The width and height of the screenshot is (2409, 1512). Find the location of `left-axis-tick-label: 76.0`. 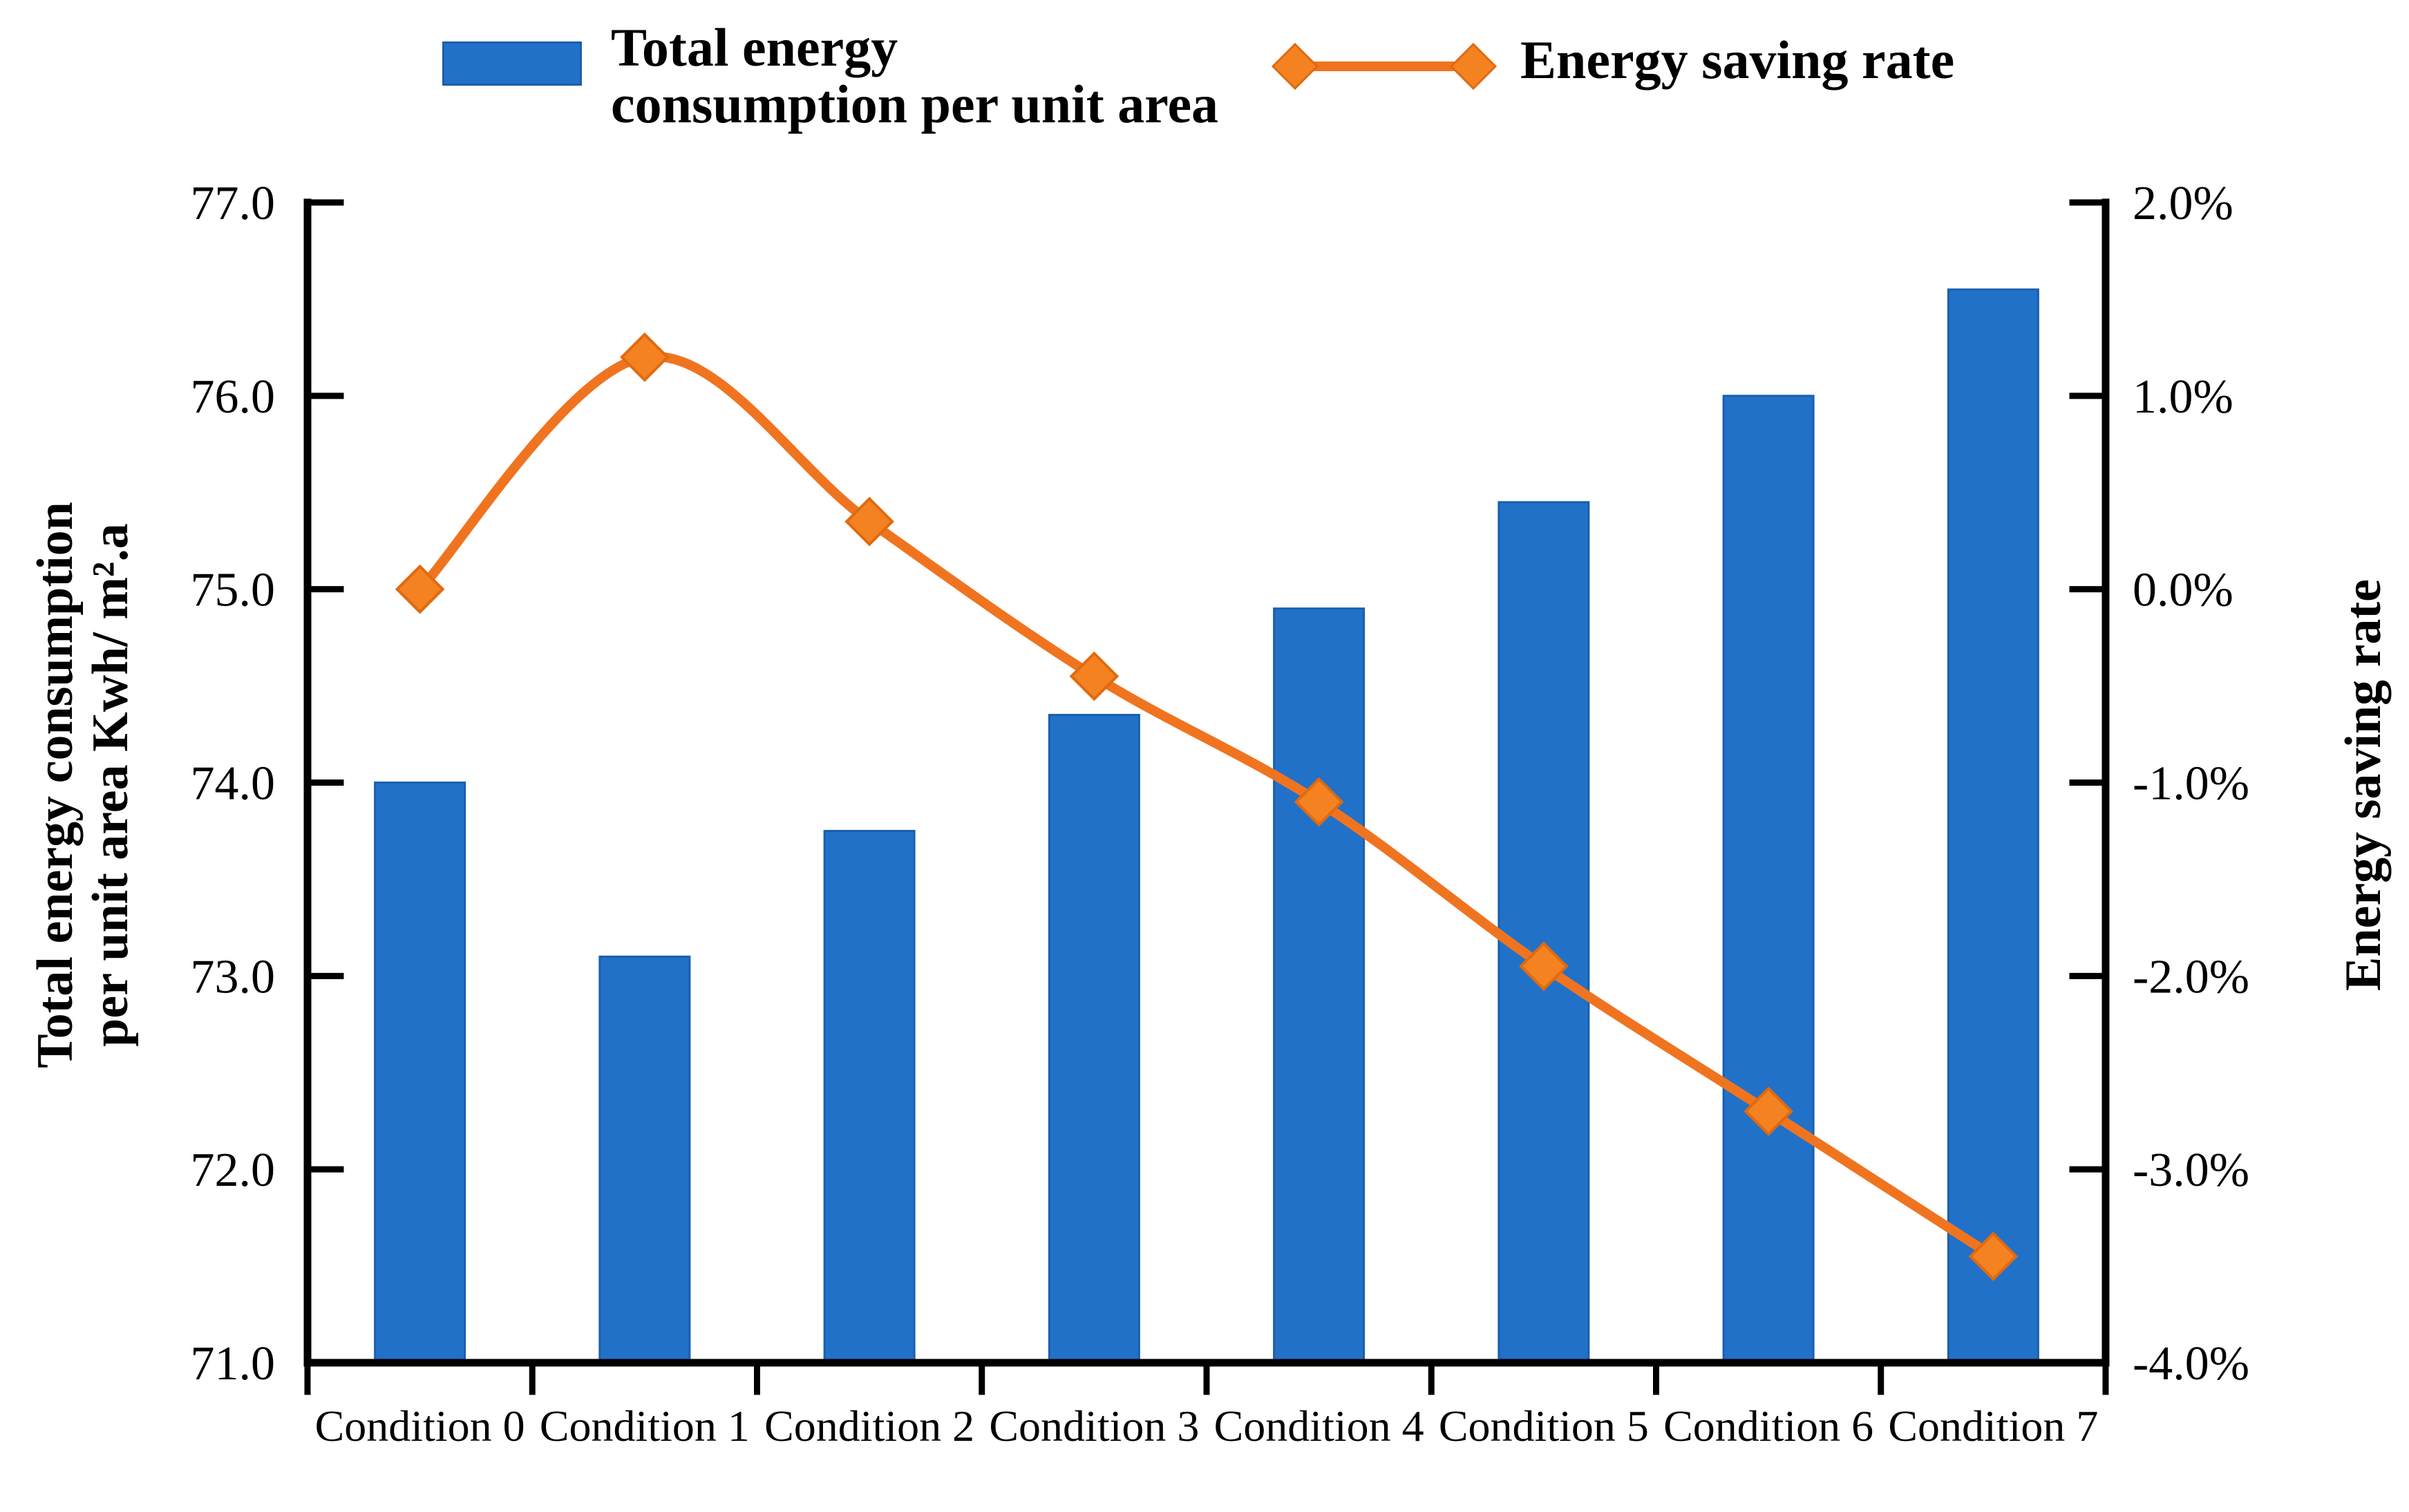

left-axis-tick-label: 76.0 is located at coordinates (233, 397).